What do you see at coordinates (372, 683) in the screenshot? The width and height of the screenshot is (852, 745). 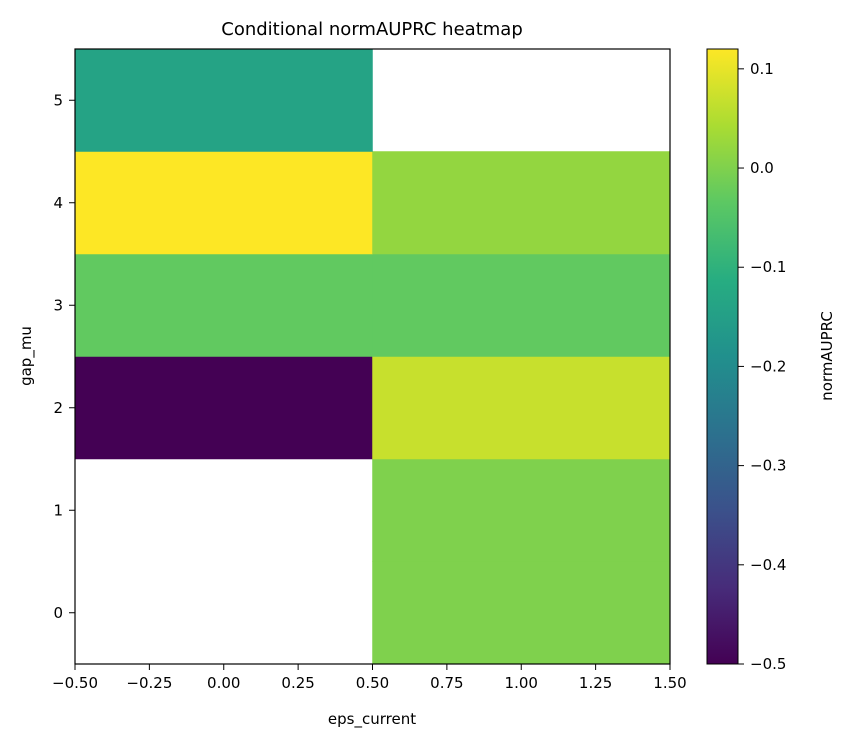 I see `x-tick-label: 0.50` at bounding box center [372, 683].